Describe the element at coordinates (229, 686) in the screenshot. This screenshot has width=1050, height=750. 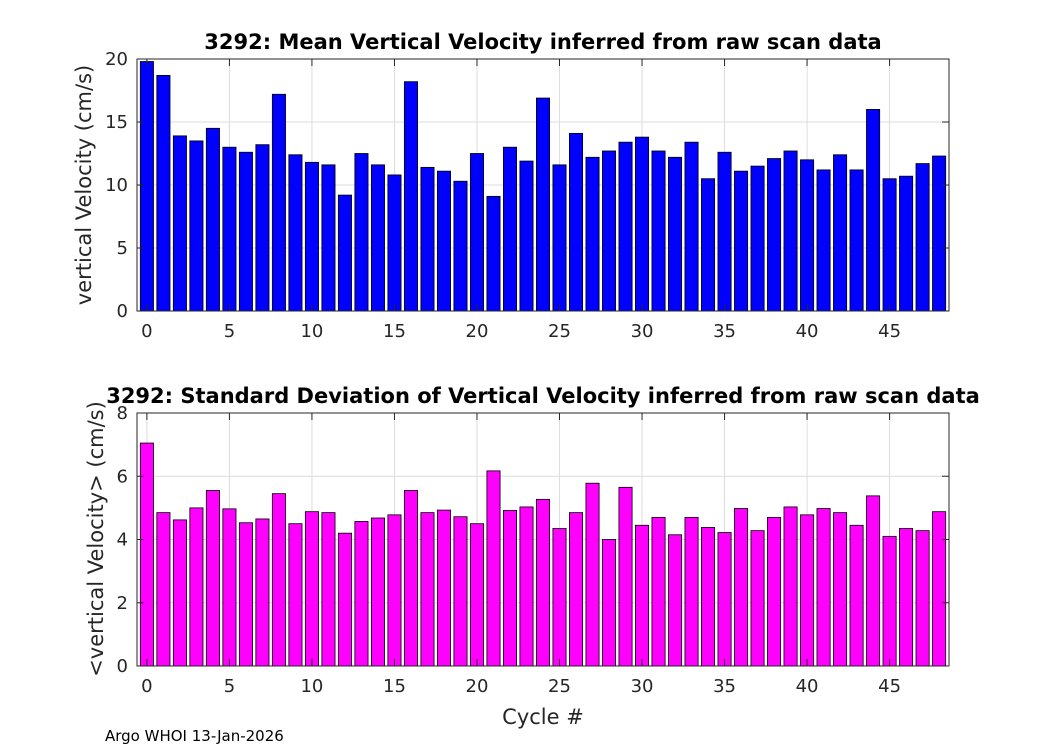
I see `bottom-x-tick-label: 5` at that location.